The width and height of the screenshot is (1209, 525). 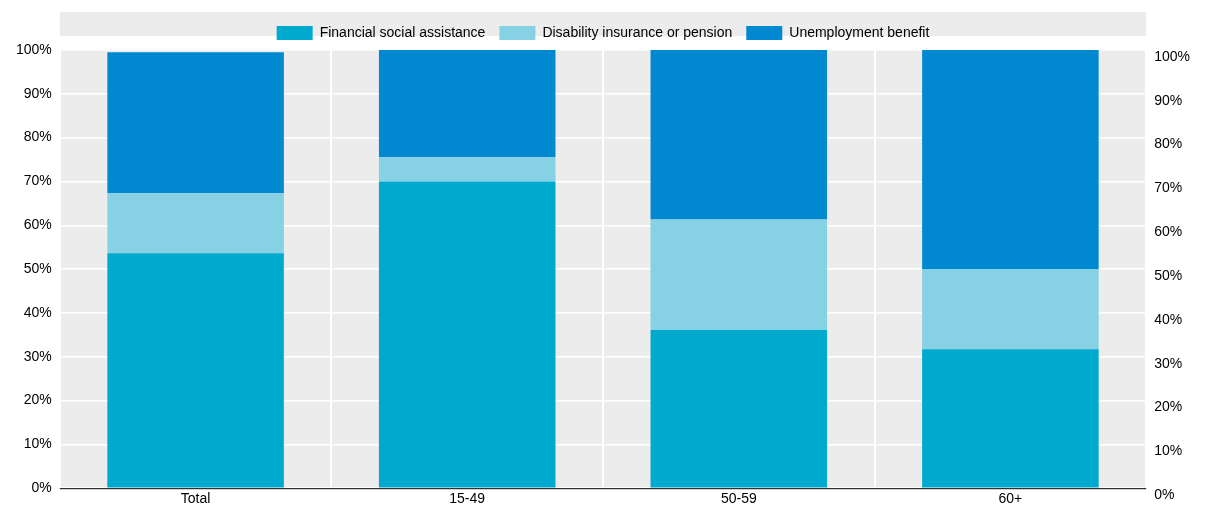 I want to click on x-tick-label: 60+, so click(x=1010, y=498).